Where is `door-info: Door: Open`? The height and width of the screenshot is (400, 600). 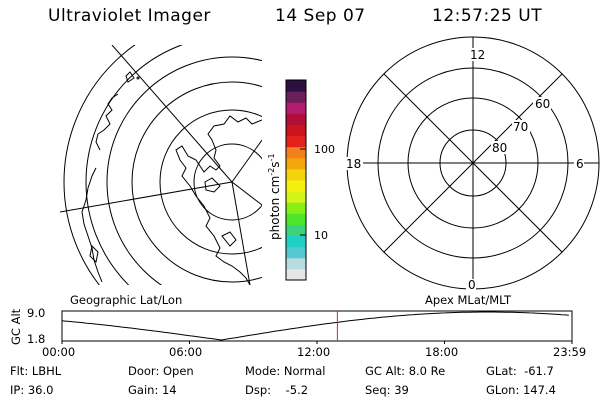
door-info: Door: Open is located at coordinates (161, 371).